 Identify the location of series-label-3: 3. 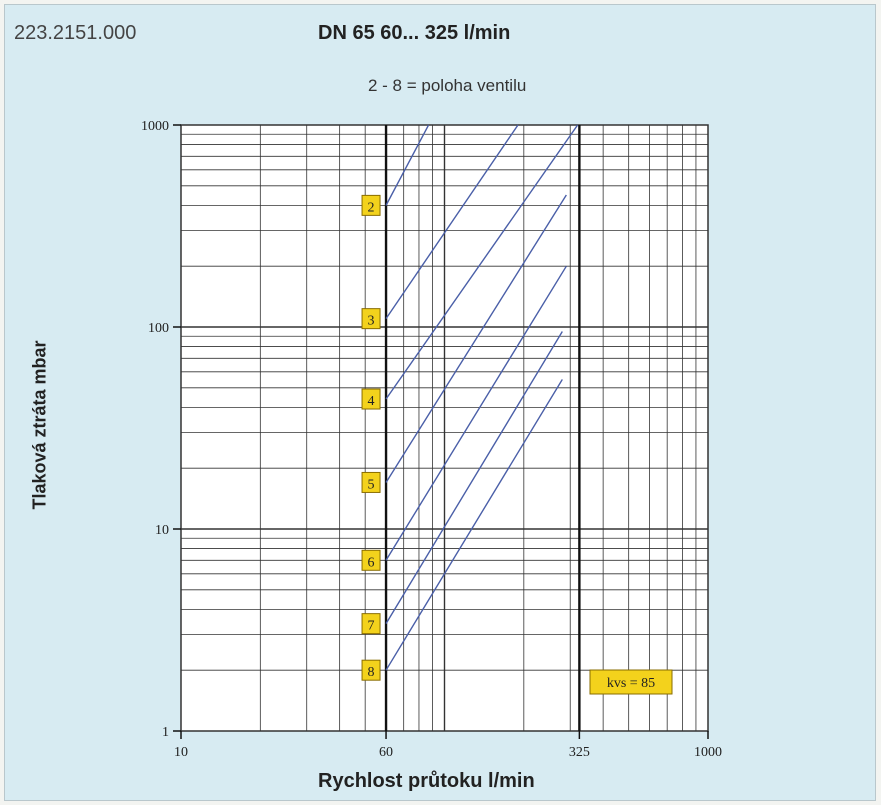
(371, 319).